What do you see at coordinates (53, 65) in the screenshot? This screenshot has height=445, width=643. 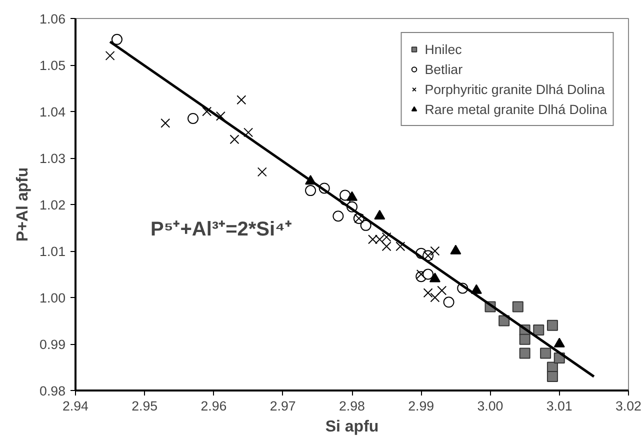 I see `y-tick-label: 1.05` at bounding box center [53, 65].